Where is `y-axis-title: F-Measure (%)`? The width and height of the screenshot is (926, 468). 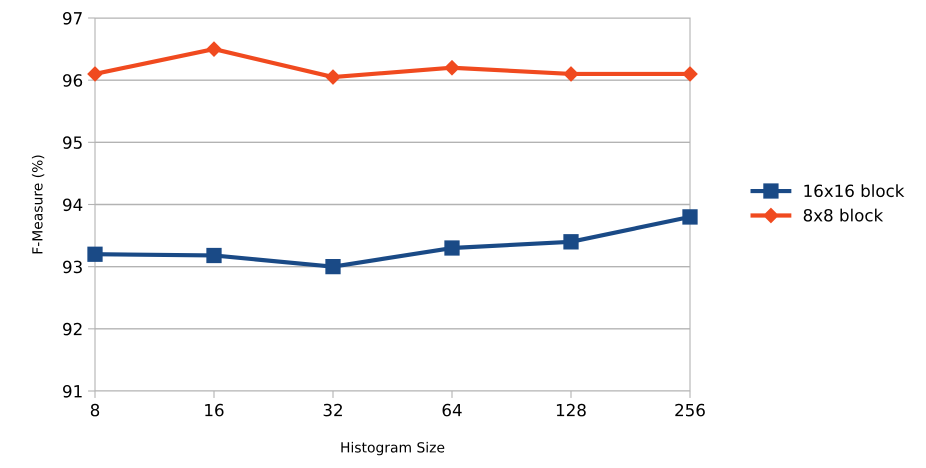
y-axis-title: F-Measure (%) is located at coordinates (38, 204).